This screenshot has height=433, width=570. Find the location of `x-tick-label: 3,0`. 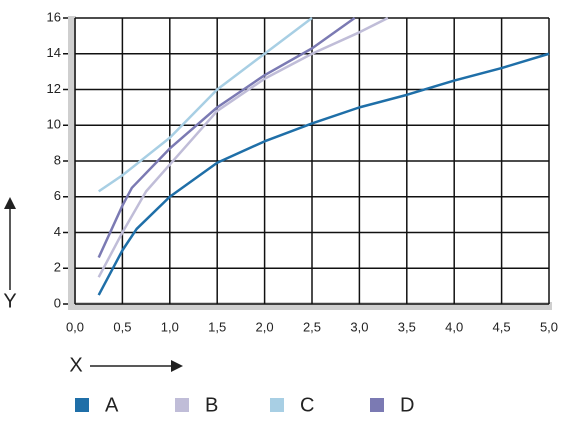

x-tick-label: 3,0 is located at coordinates (359, 326).